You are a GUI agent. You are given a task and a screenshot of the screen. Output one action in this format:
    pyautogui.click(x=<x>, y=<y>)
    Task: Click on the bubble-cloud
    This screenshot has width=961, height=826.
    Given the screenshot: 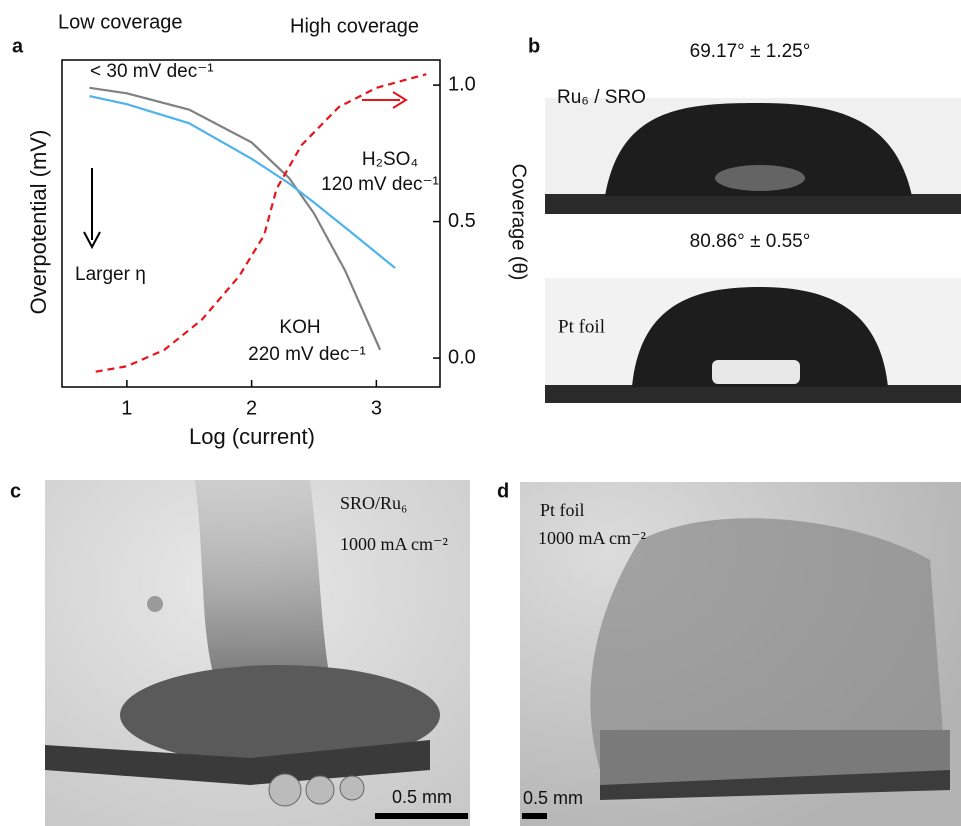 What is the action you would take?
    pyautogui.click(x=767, y=644)
    